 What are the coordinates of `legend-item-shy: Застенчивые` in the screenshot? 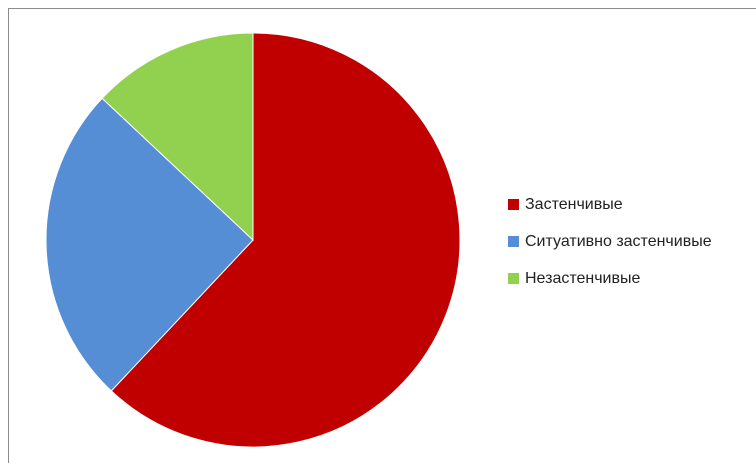 It's located at (632, 204).